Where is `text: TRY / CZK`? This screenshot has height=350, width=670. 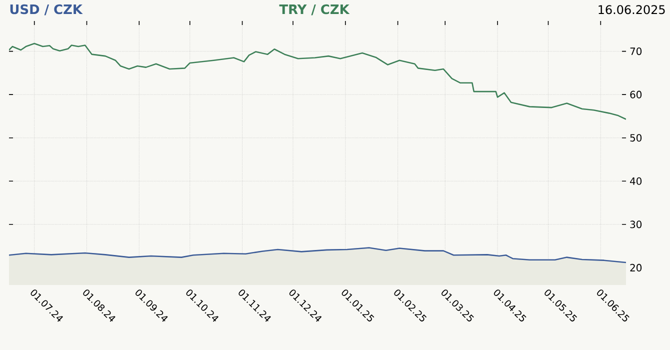
text: TRY / CZK is located at coordinates (314, 10).